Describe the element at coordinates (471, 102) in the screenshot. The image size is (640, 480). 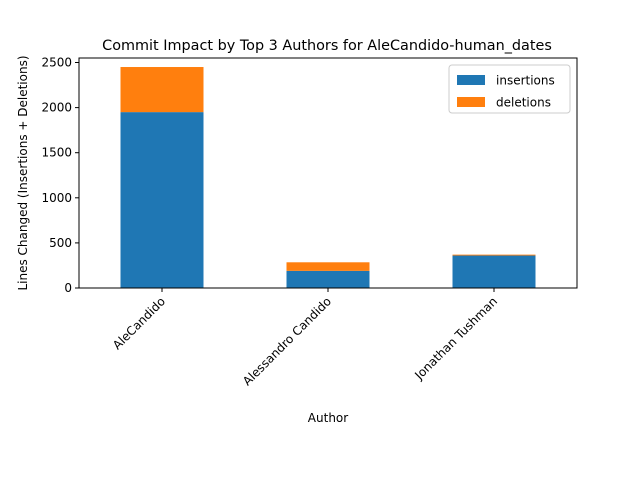
I see `legend-swatch-deletions` at that location.